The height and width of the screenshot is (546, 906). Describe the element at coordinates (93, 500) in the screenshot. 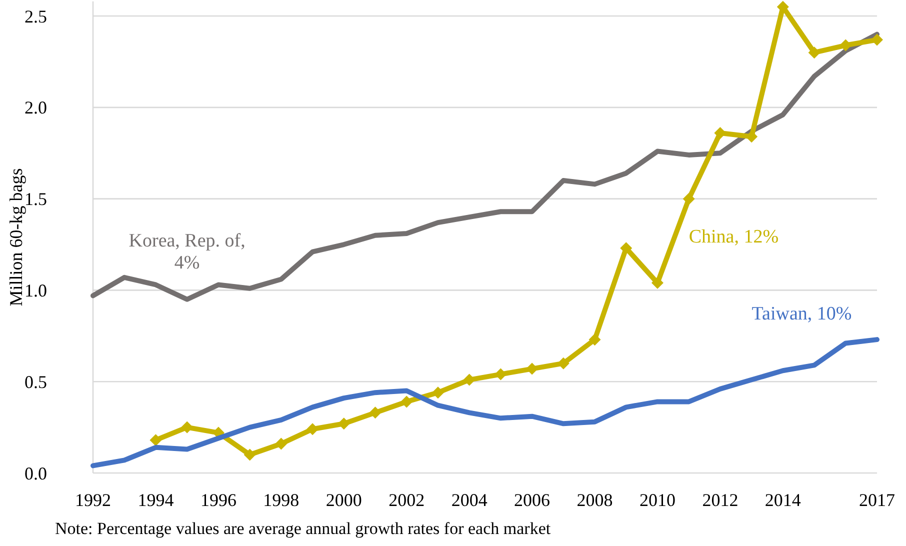

I see `x-tick-label: 1992` at that location.